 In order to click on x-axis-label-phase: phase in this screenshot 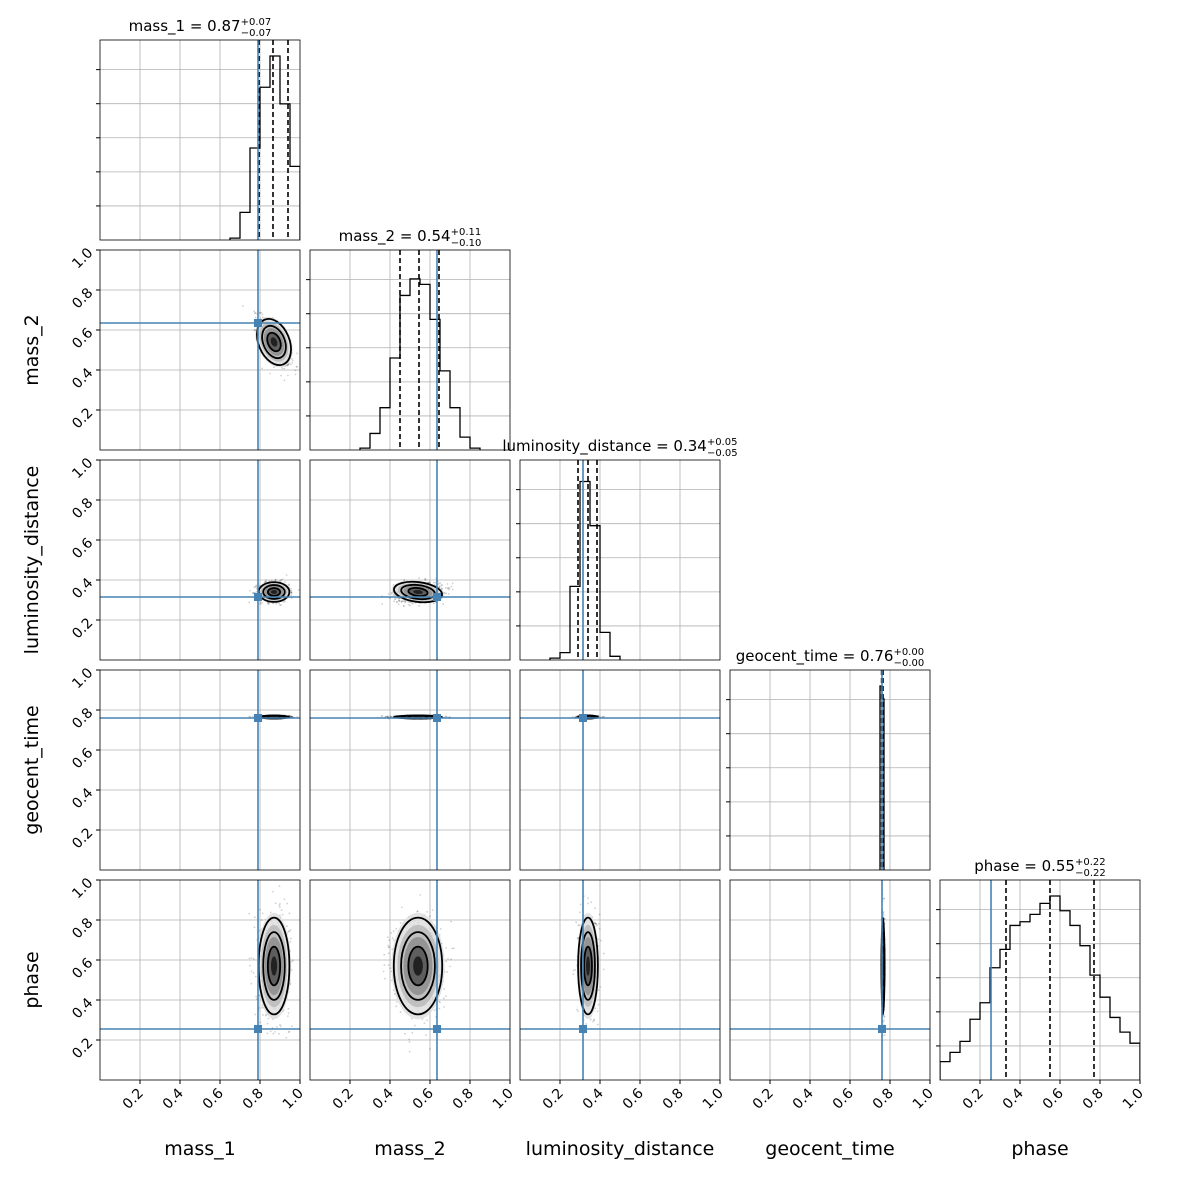, I will do `click(1039, 1149)`.